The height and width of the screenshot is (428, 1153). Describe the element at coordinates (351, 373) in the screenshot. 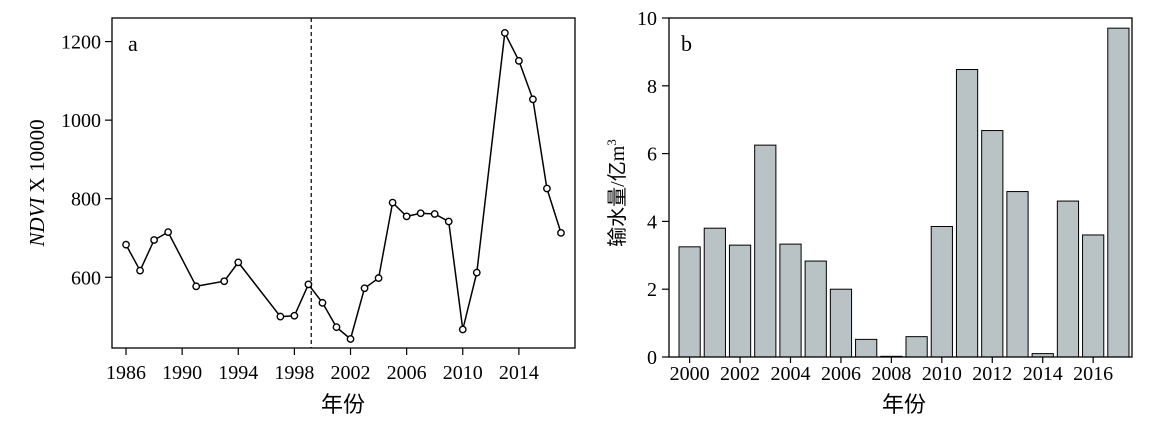

I see `panel-a-x-tick-label: 2002` at that location.